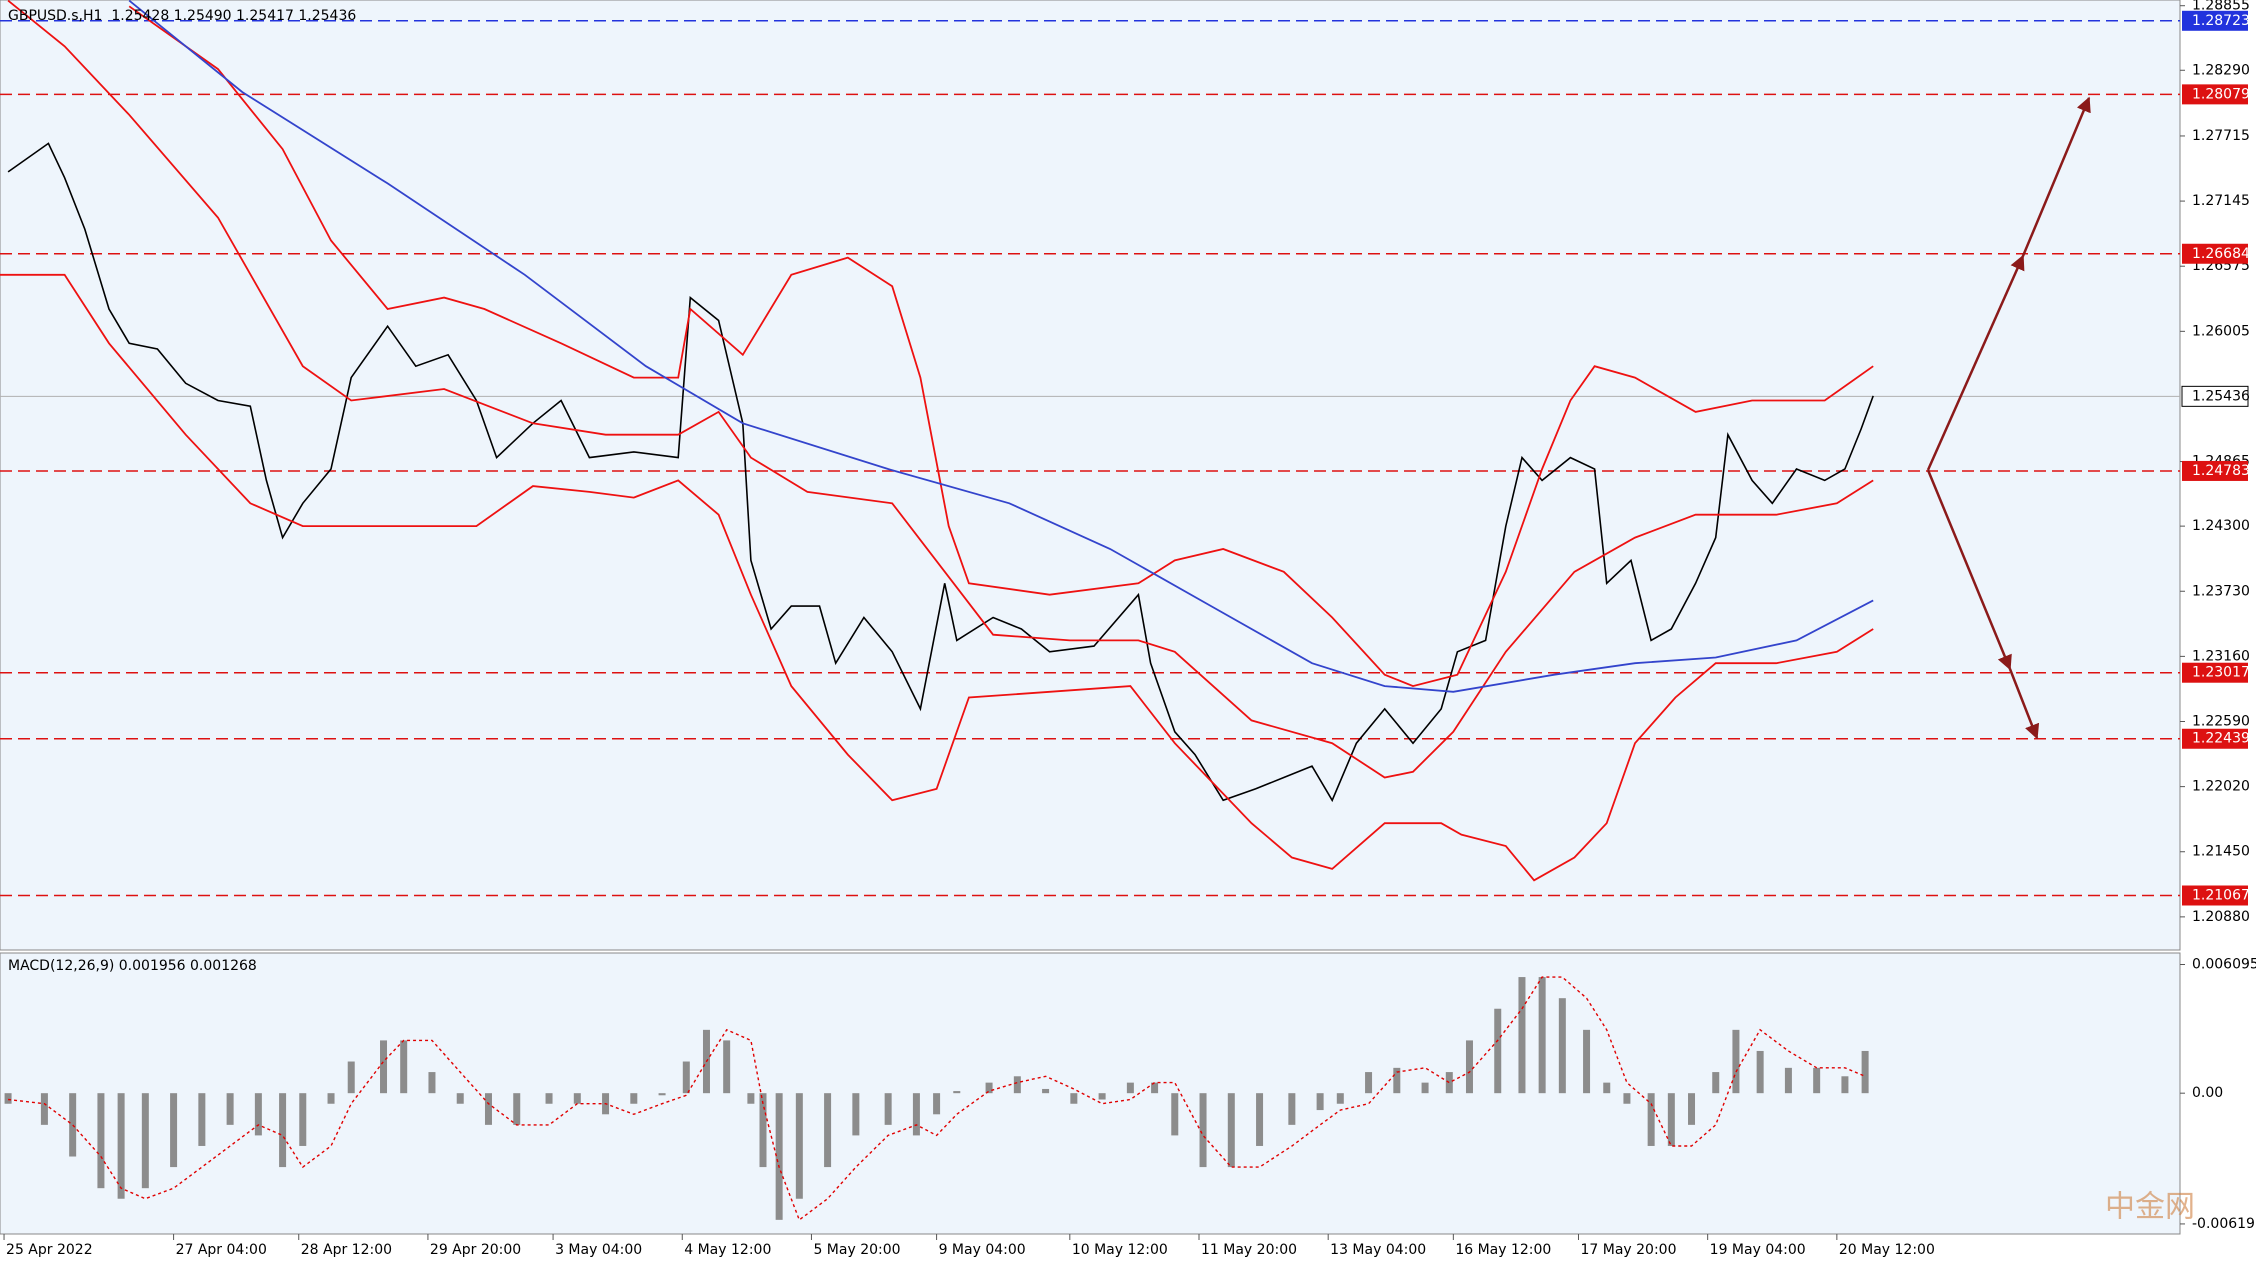 The width and height of the screenshot is (2256, 1263). I want to click on level-label: 1.24783, so click(2221, 471).